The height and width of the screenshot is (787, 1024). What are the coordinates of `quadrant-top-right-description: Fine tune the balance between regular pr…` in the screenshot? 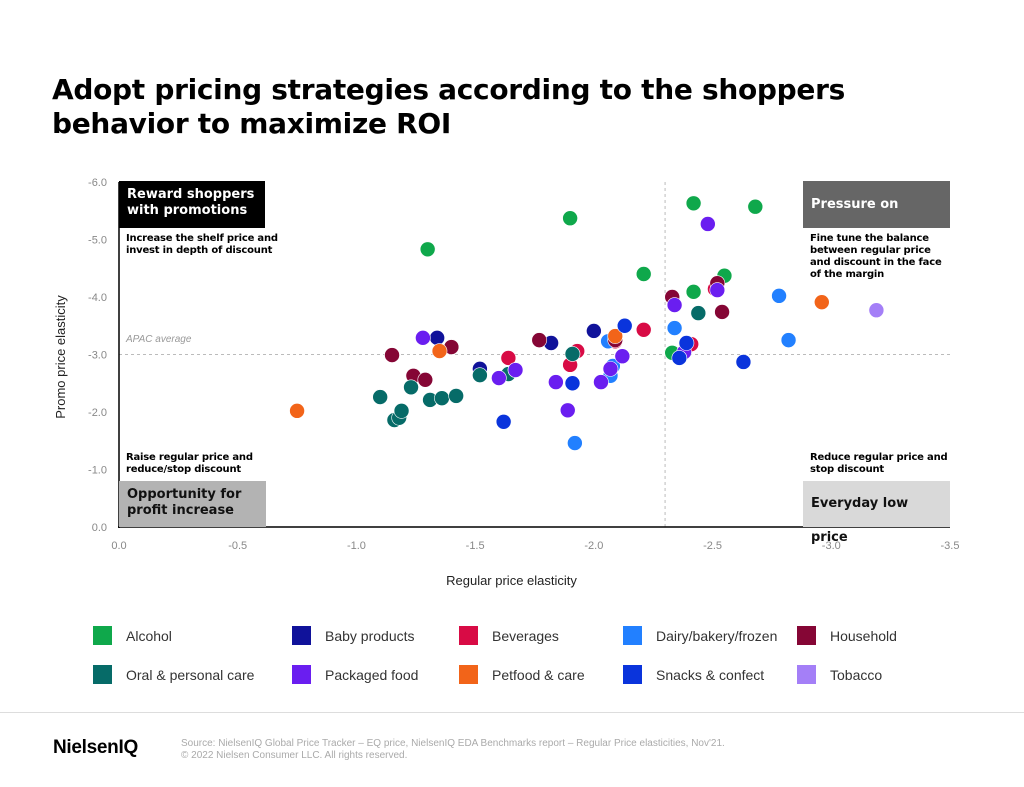 It's located at (876, 256).